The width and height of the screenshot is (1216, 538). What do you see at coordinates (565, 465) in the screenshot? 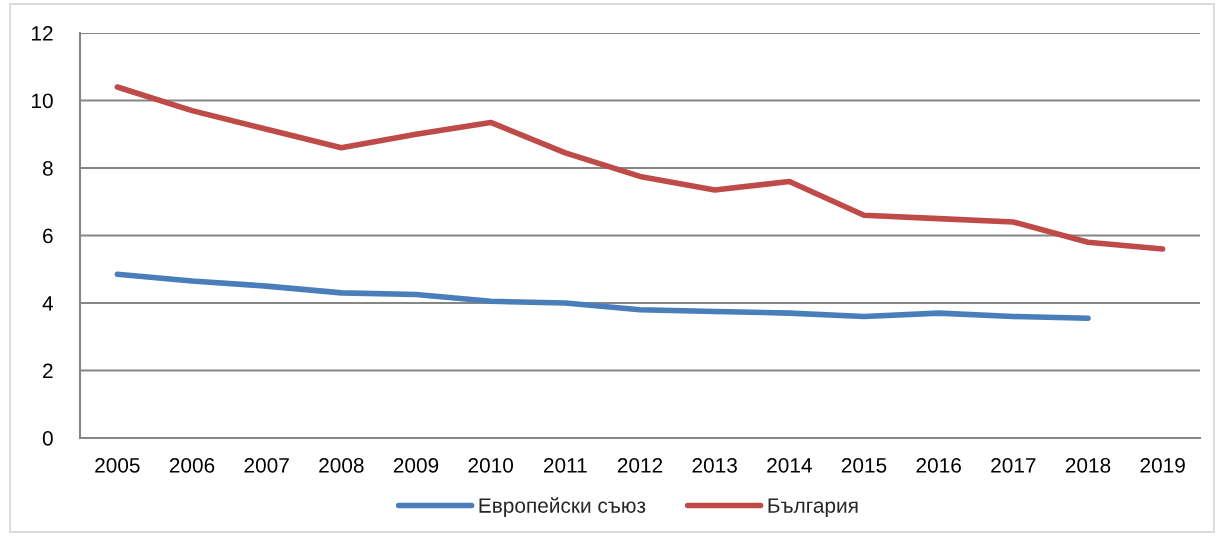
I see `x-tick-label: 2011` at bounding box center [565, 465].